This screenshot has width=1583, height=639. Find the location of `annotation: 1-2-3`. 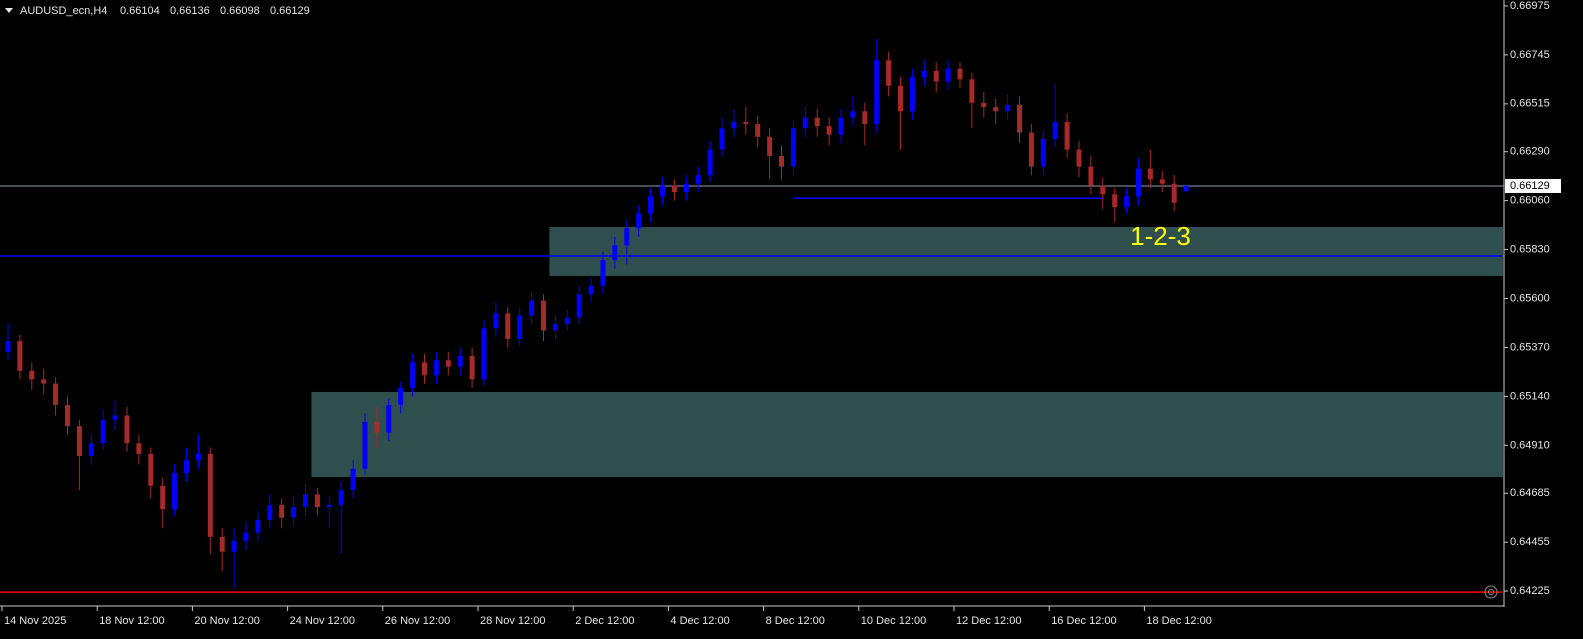

annotation: 1-2-3 is located at coordinates (1160, 236).